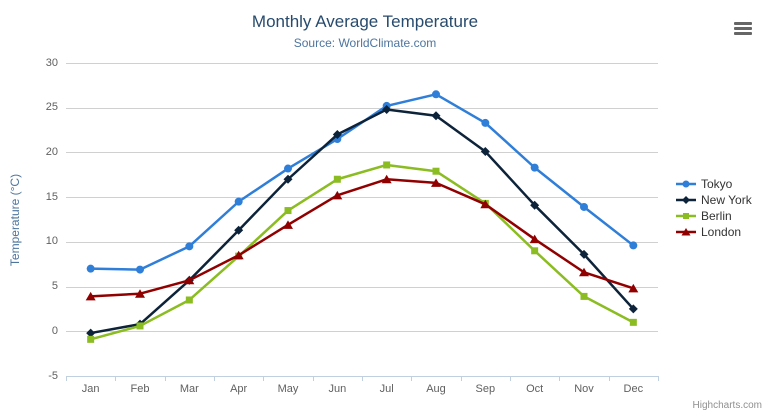  What do you see at coordinates (337, 389) in the screenshot?
I see `x-axis-label: Jun` at bounding box center [337, 389].